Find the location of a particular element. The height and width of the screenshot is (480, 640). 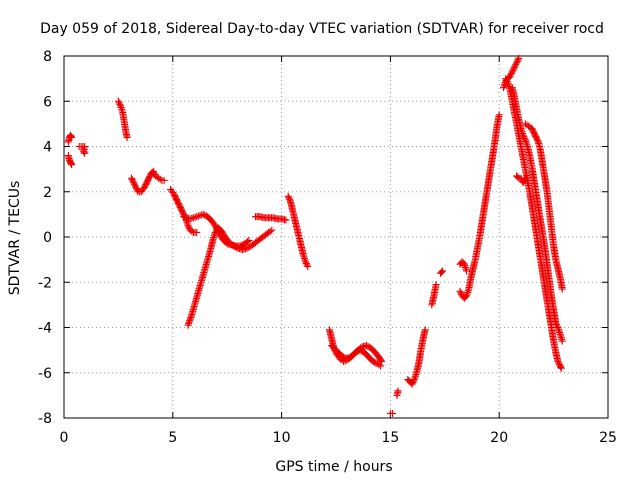

y-tick-label: 0 is located at coordinates (47, 238).